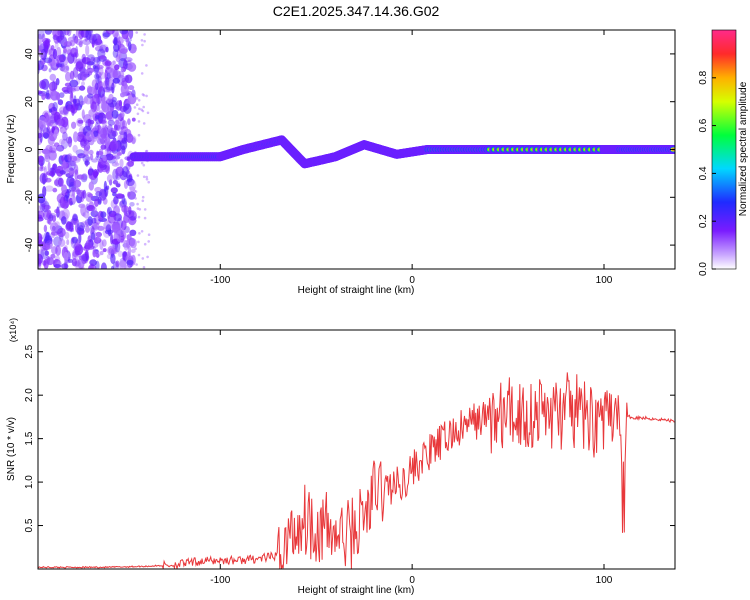 Image resolution: width=750 pixels, height=600 pixels. What do you see at coordinates (604, 580) in the screenshot?
I see `x-tick-label: 100` at bounding box center [604, 580].